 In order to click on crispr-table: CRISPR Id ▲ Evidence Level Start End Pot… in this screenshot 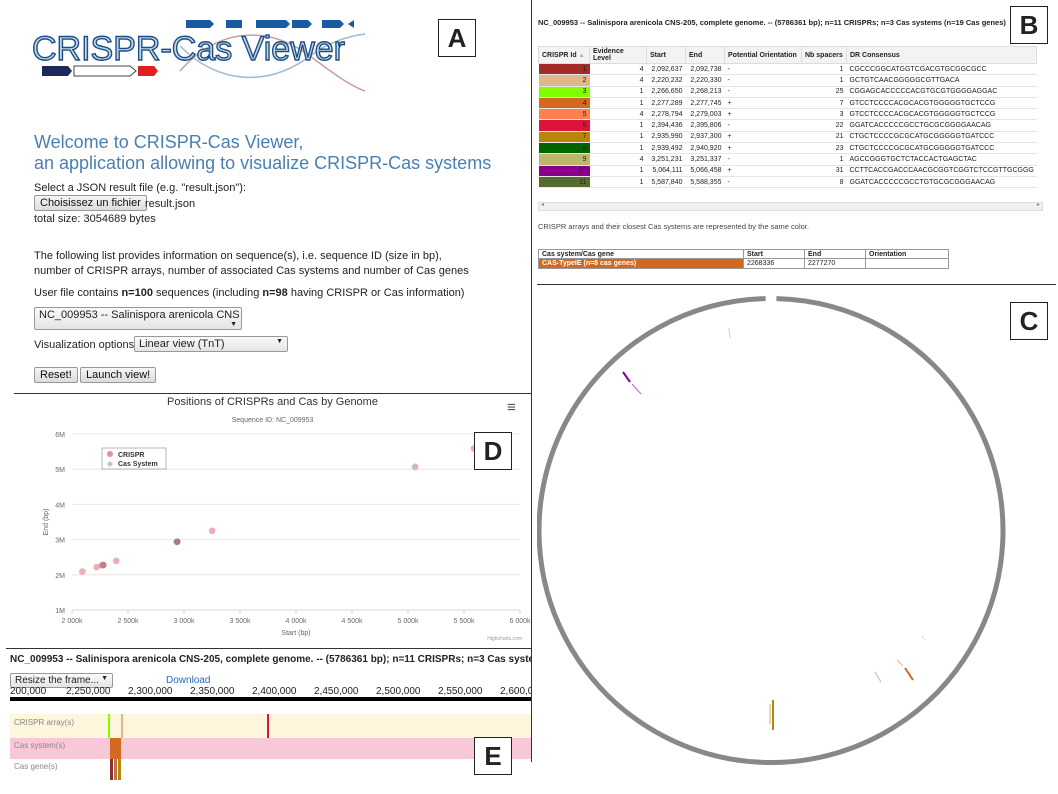, I will do `click(788, 117)`.